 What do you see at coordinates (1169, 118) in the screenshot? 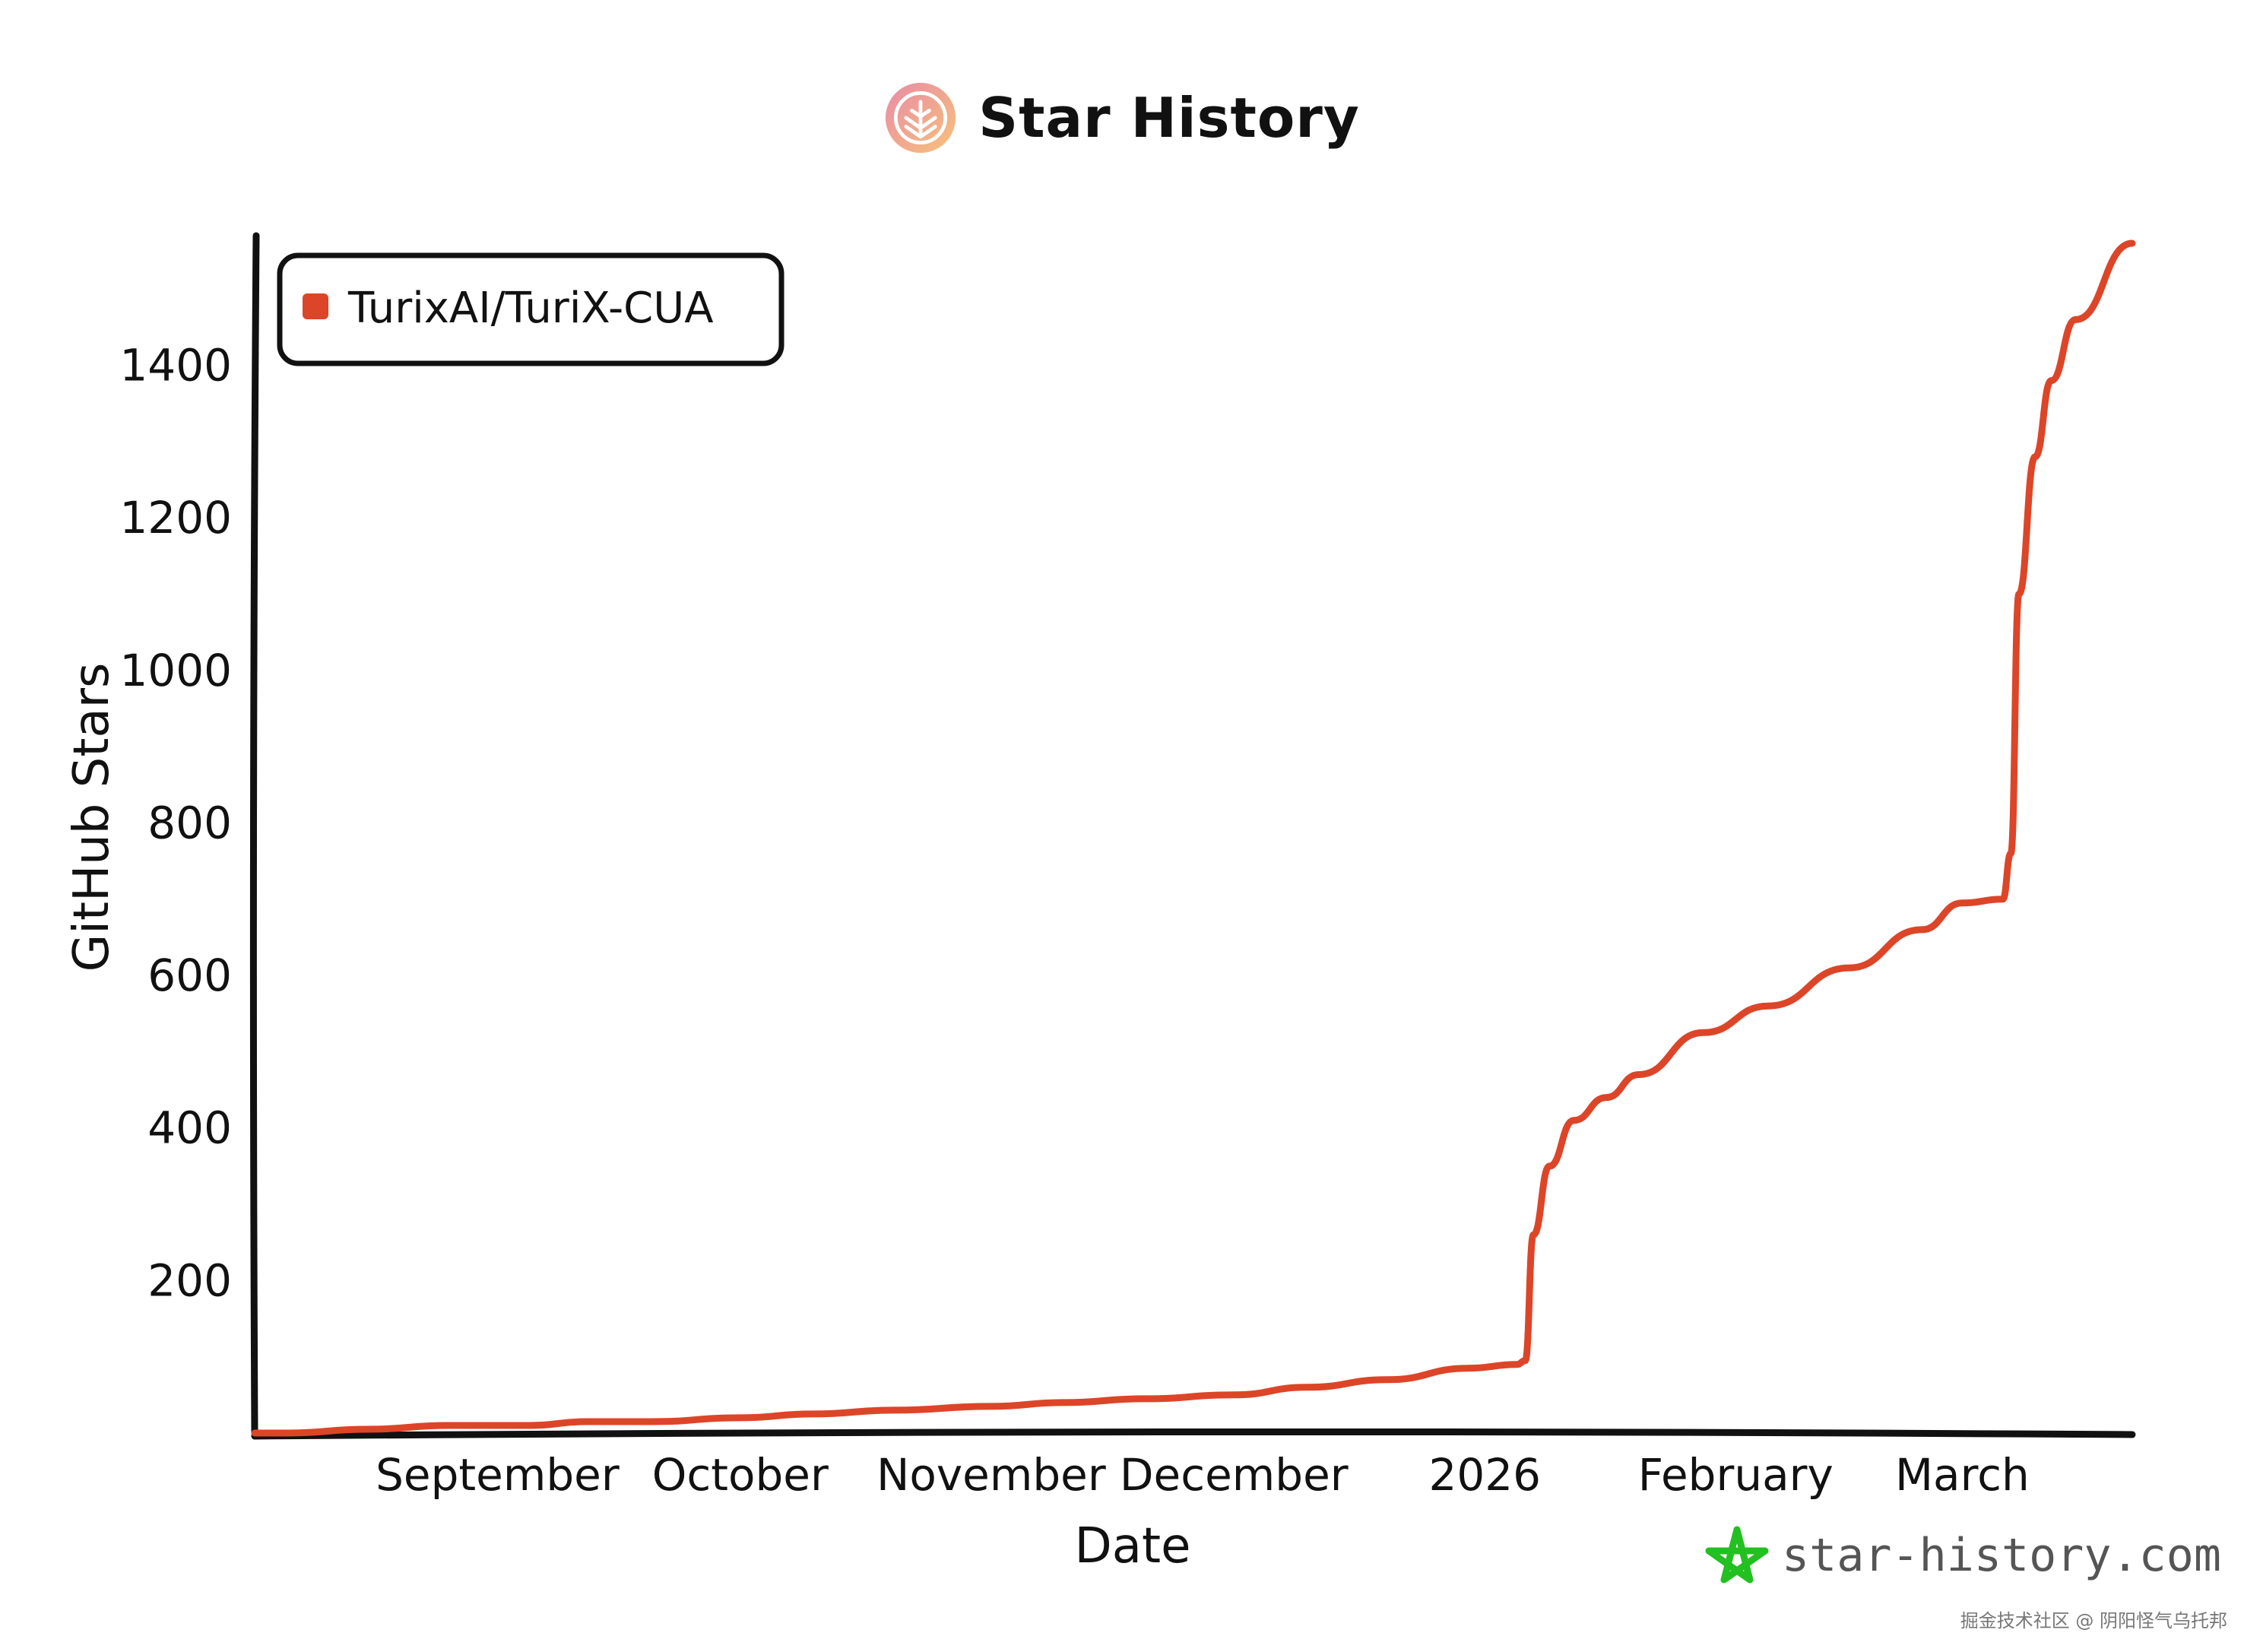
I see `chart-title: Star History` at bounding box center [1169, 118].